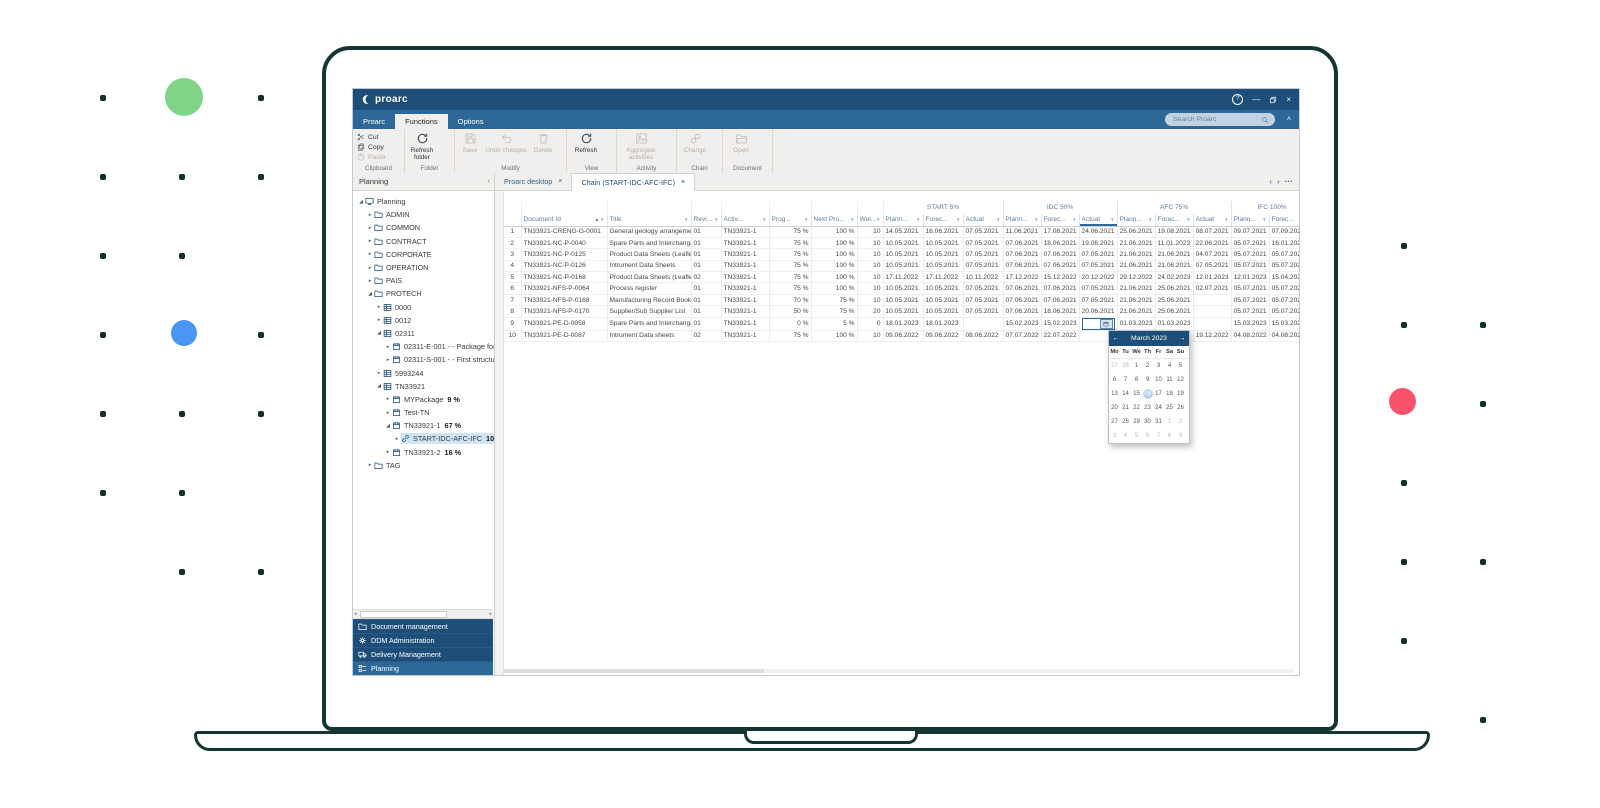 The height and width of the screenshot is (808, 1600). Describe the element at coordinates (423, 452) in the screenshot. I see `tree-item-tn33921-2: ▸ TN33921-2 16 %` at that location.